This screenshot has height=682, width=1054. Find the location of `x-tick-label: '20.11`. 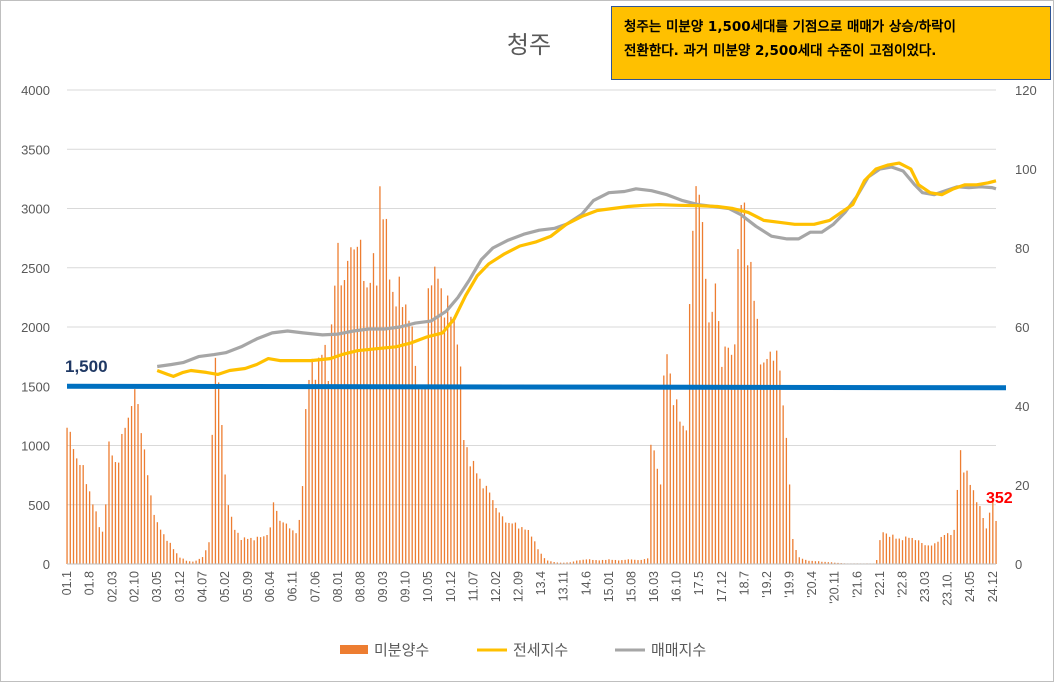

x-tick-label: '20.11 is located at coordinates (835, 587).